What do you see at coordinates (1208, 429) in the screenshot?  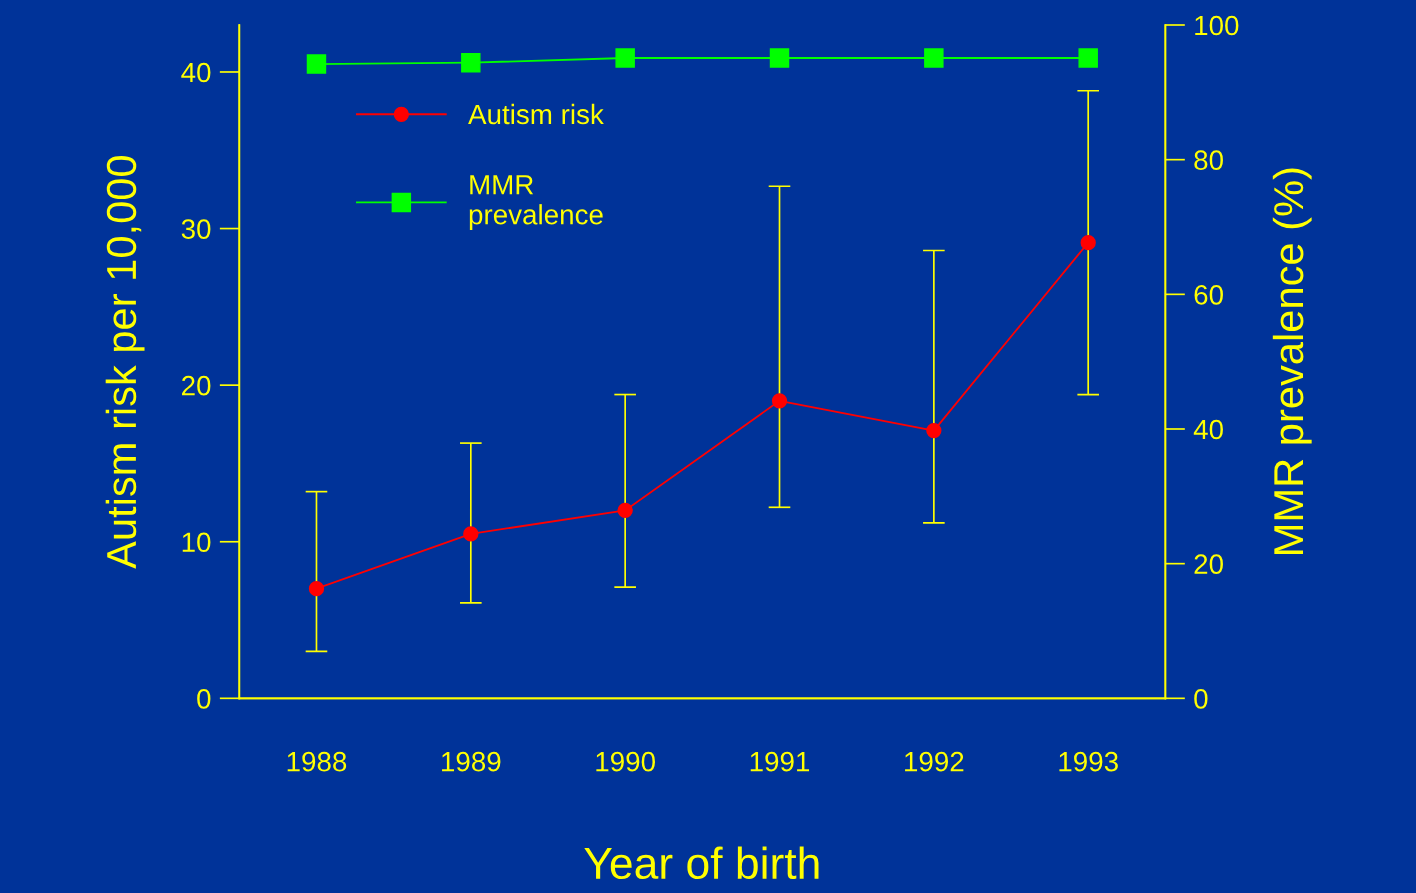 I see `y2-tick-label: 40` at bounding box center [1208, 429].